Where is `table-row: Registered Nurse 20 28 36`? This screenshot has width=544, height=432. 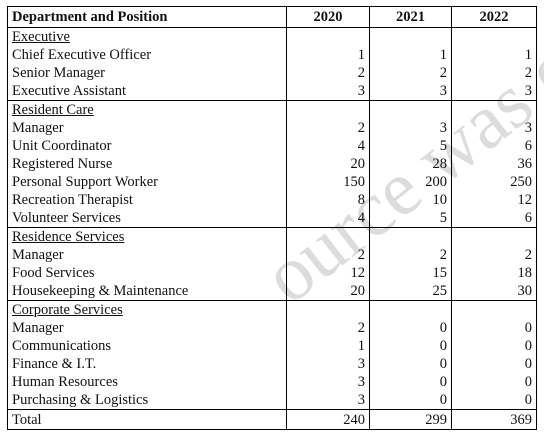 table-row: Registered Nurse 20 28 36 is located at coordinates (272, 164).